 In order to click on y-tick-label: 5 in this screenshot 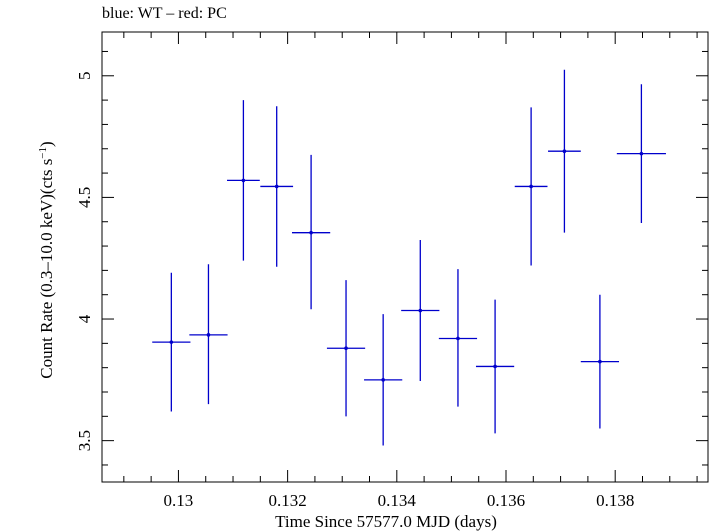, I will do `click(84, 76)`.